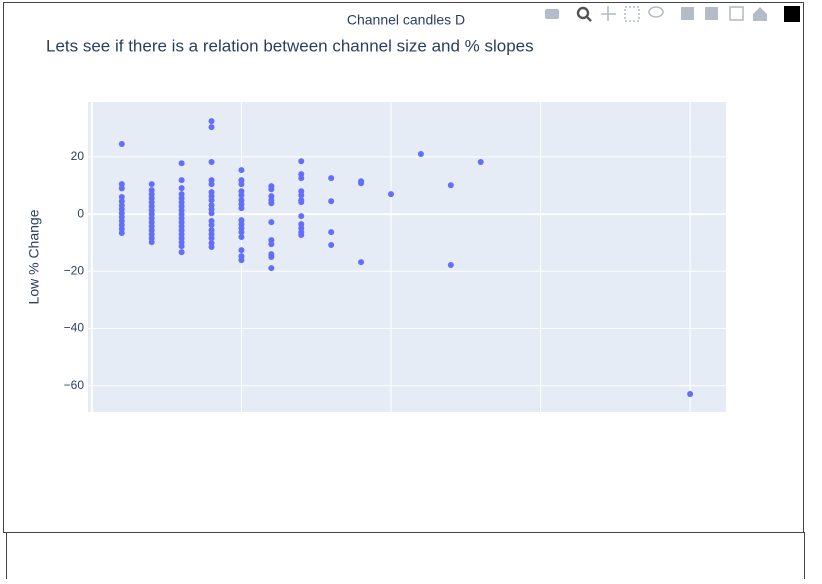  Describe the element at coordinates (687, 13) in the screenshot. I see `zoom-in-icon` at that location.